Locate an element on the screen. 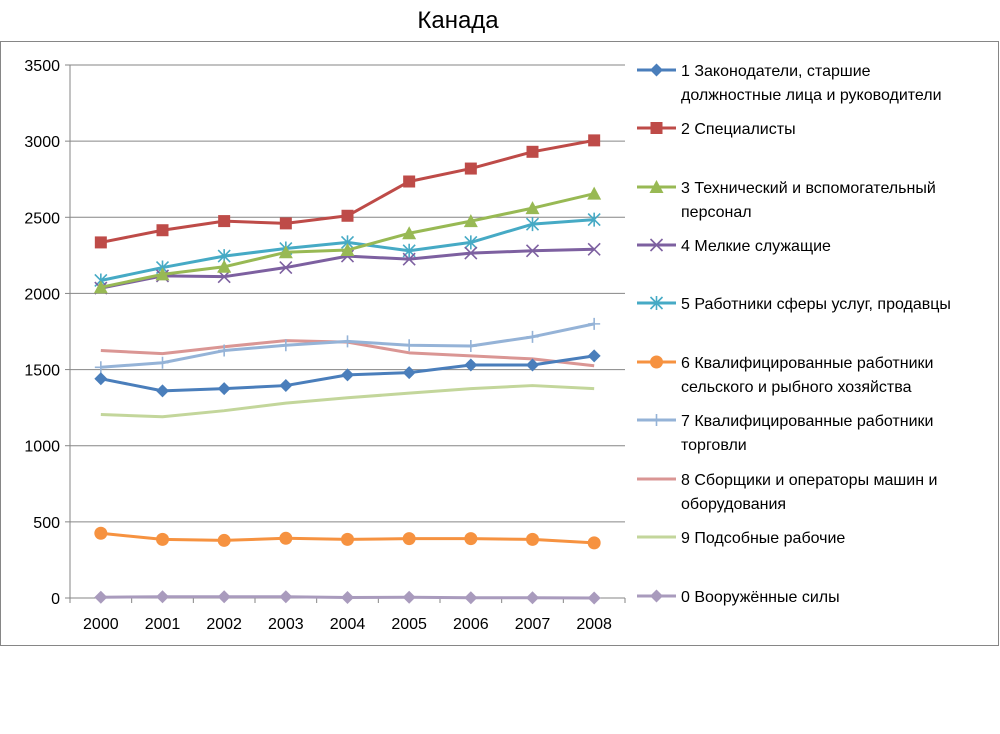 This screenshot has width=1000, height=734. data-point-1-2003 is located at coordinates (286, 386).